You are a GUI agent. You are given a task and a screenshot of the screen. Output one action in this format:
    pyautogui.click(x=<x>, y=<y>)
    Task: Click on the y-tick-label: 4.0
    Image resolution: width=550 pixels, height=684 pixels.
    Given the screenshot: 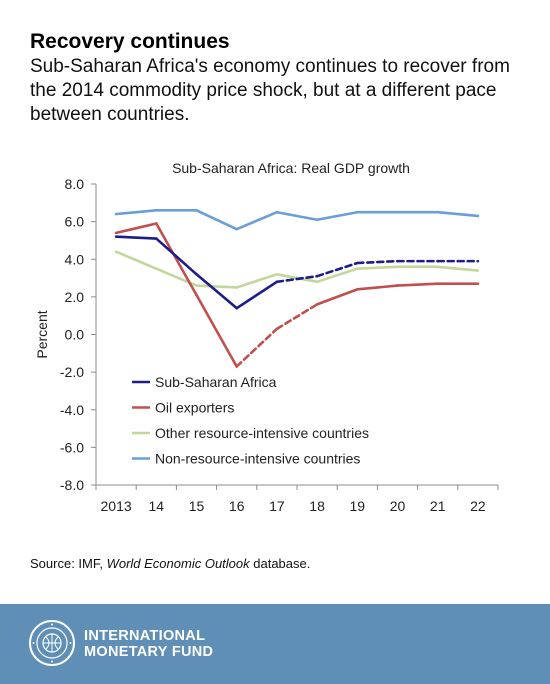 What is the action you would take?
    pyautogui.click(x=75, y=259)
    